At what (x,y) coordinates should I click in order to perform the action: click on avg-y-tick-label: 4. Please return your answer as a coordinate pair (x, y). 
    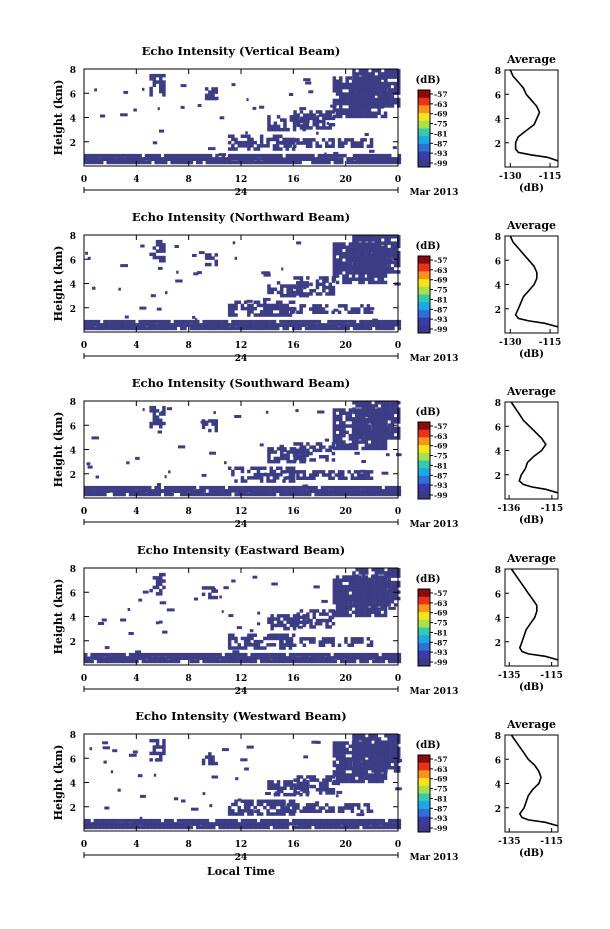
    Looking at the image, I should click on (498, 121).